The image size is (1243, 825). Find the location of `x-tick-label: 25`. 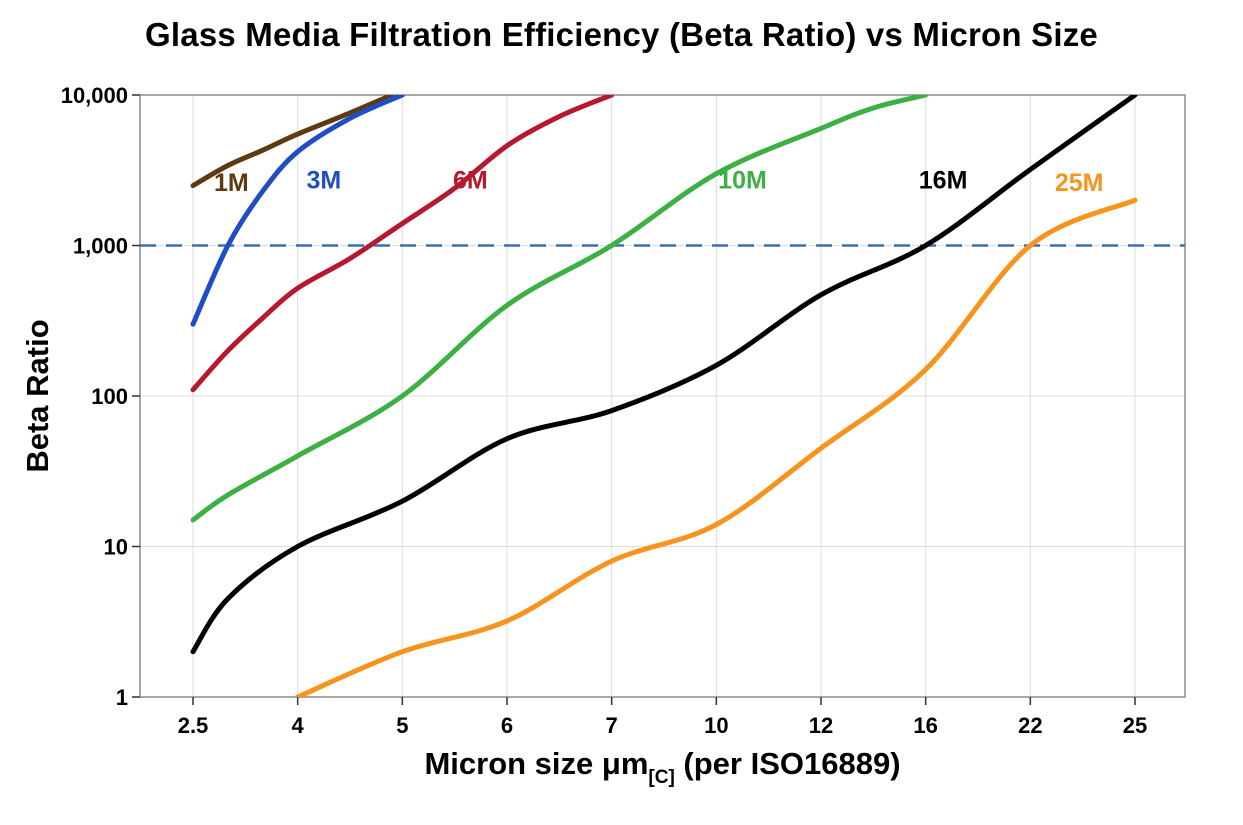

x-tick-label: 25 is located at coordinates (1135, 725).